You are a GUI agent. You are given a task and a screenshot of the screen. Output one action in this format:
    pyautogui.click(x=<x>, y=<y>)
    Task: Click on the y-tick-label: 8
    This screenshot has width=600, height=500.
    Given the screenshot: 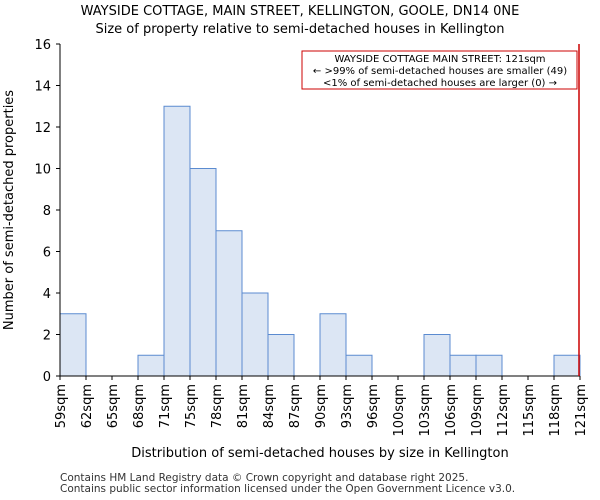 What is the action you would take?
    pyautogui.click(x=47, y=211)
    